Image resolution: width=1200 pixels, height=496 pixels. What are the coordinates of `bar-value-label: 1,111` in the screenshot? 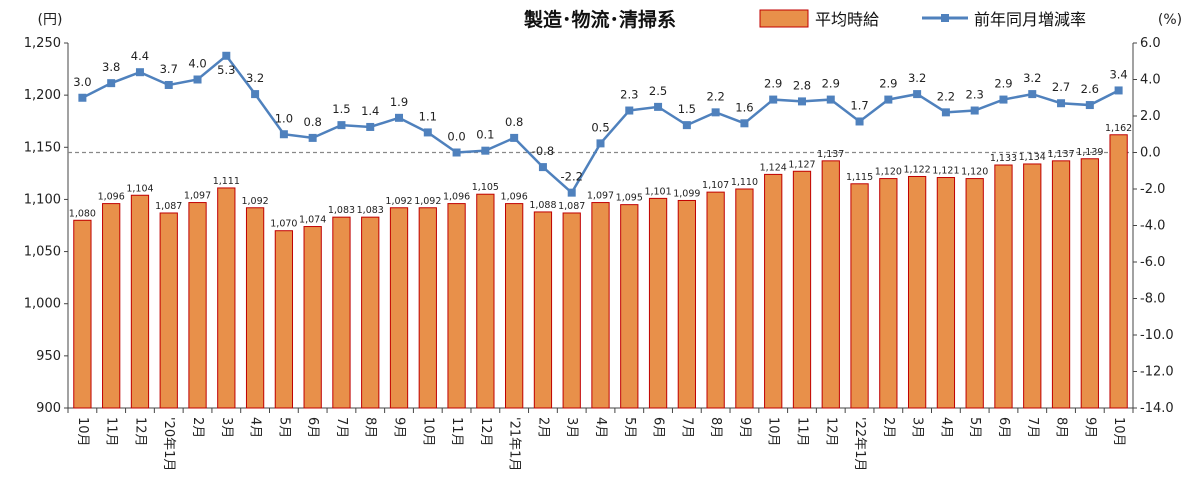 It's located at (226, 181).